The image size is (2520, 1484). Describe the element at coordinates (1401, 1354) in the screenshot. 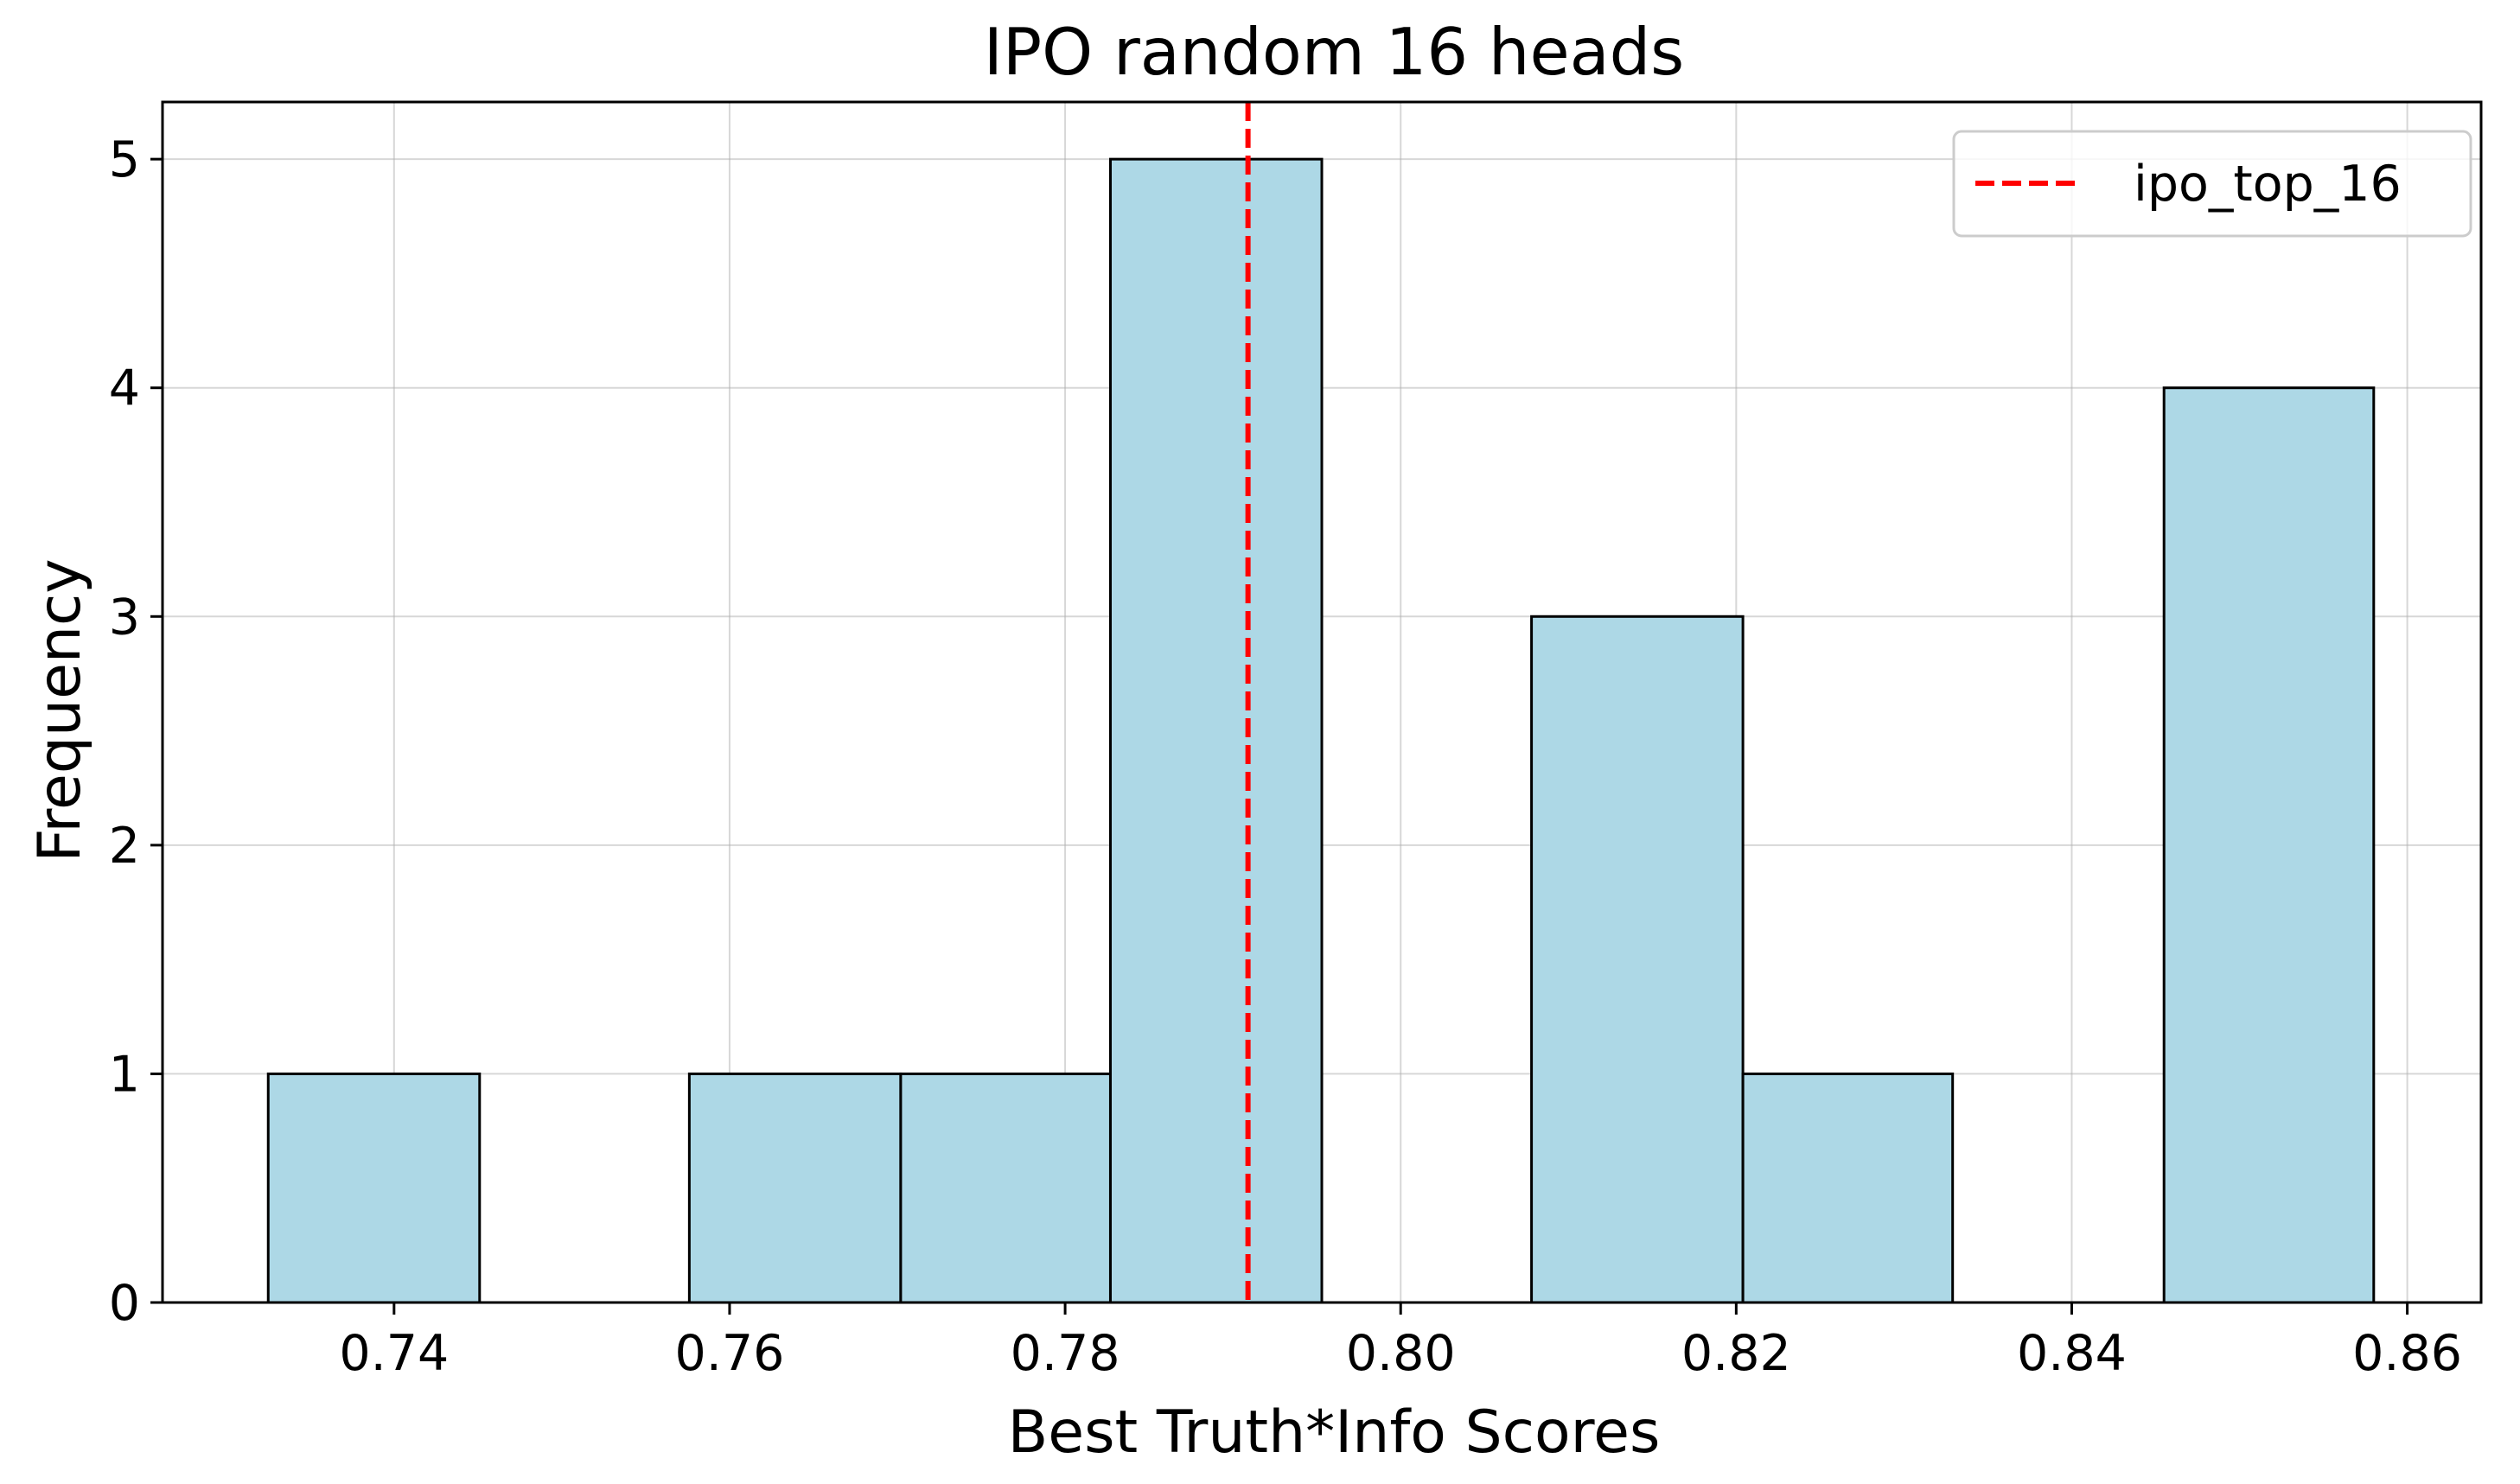

I see `x-tick-label: 0.80` at that location.